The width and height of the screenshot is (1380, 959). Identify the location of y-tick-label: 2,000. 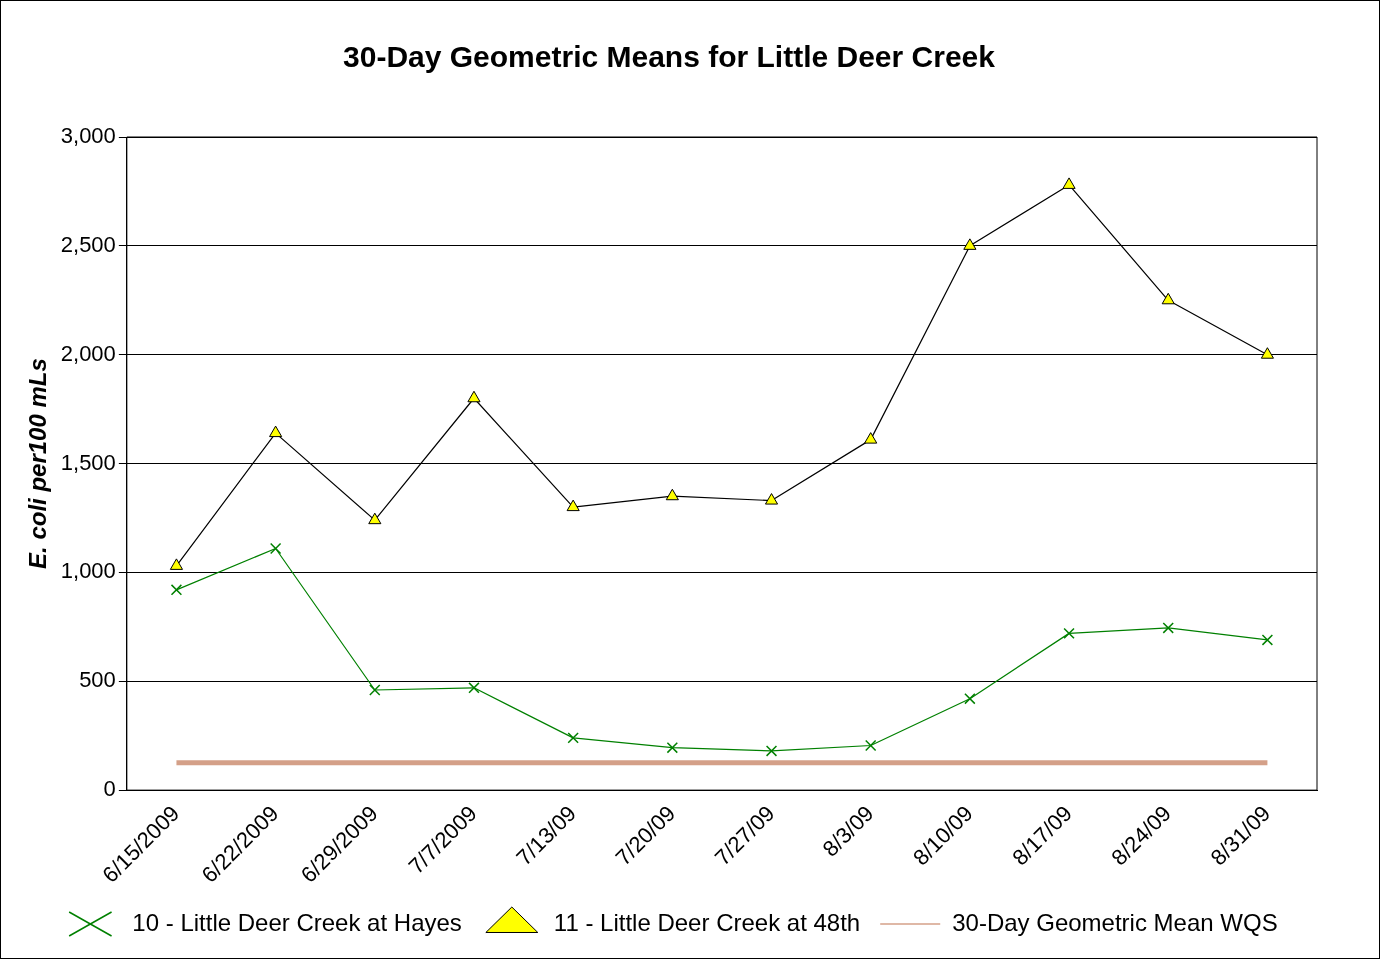
(88, 353).